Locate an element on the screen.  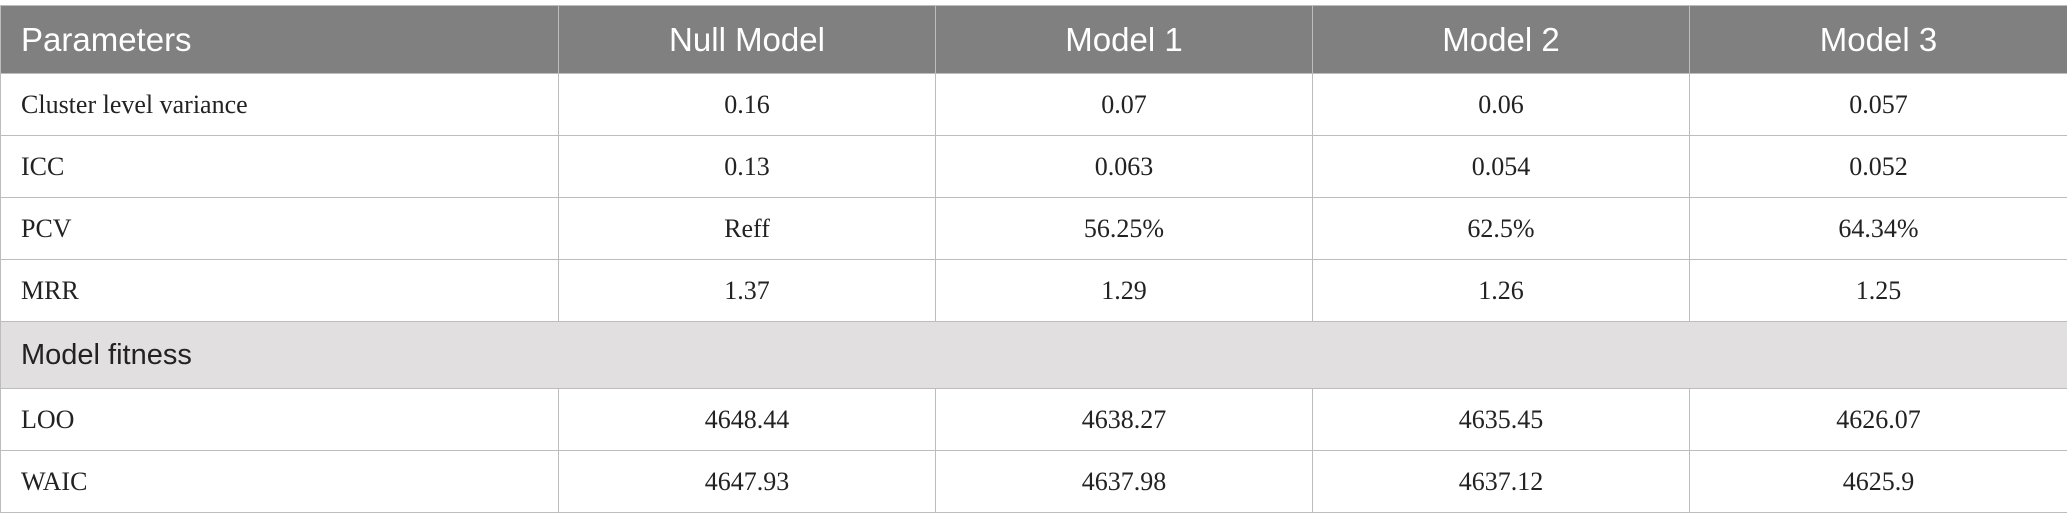
value-cell: 0.16 is located at coordinates (747, 104).